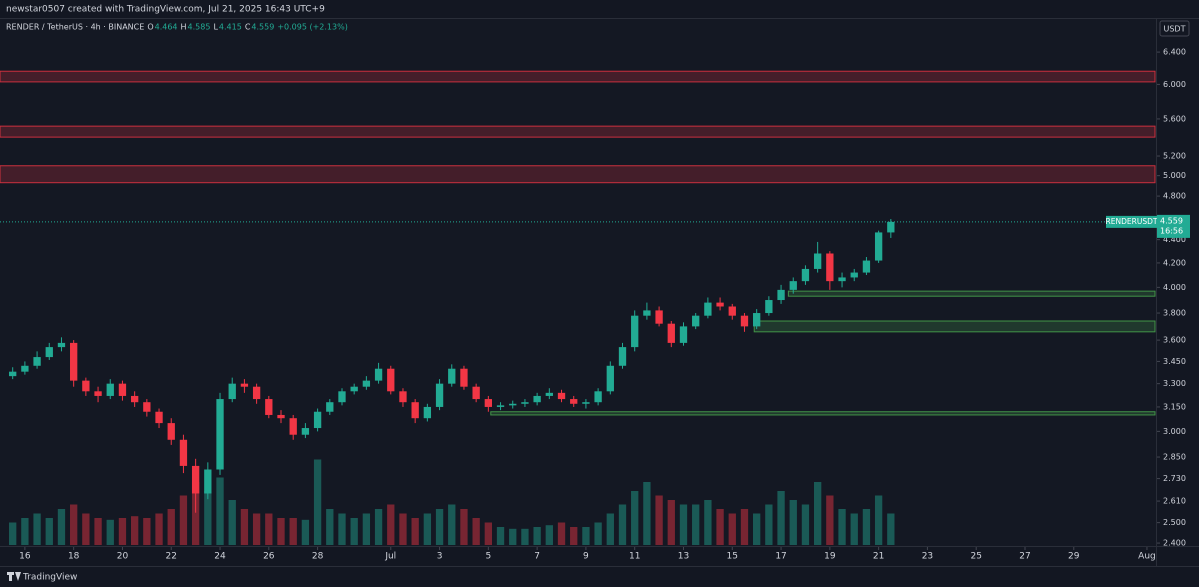 This screenshot has height=587, width=1199. Describe the element at coordinates (269, 557) in the screenshot. I see `x-tick-label: 26` at that location.